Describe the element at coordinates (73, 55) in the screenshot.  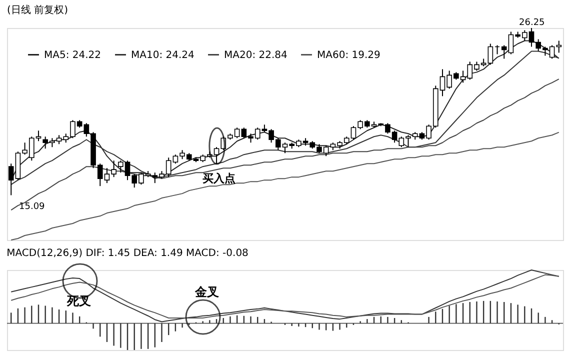
I see `legend-label: MA5: 24.22` at that location.